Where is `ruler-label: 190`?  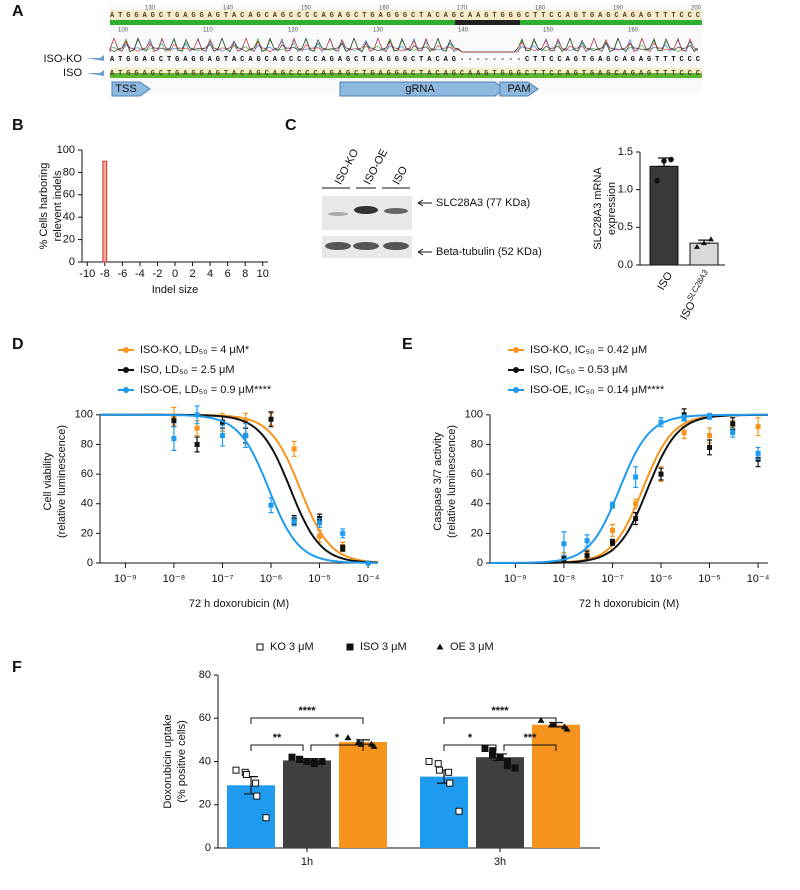
ruler-label: 190 is located at coordinates (618, 9).